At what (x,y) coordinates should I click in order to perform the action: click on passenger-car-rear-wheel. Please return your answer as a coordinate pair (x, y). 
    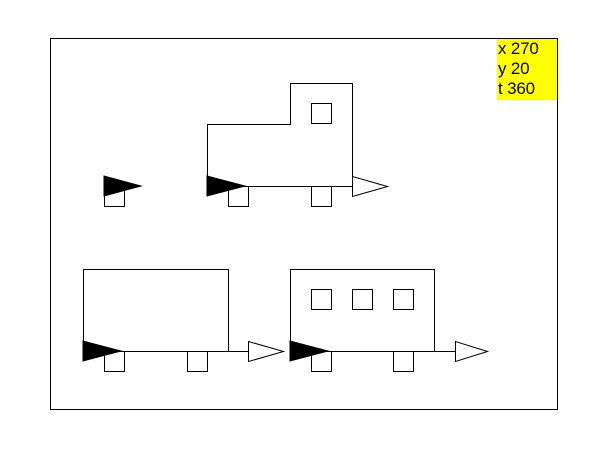
    Looking at the image, I should click on (403, 361).